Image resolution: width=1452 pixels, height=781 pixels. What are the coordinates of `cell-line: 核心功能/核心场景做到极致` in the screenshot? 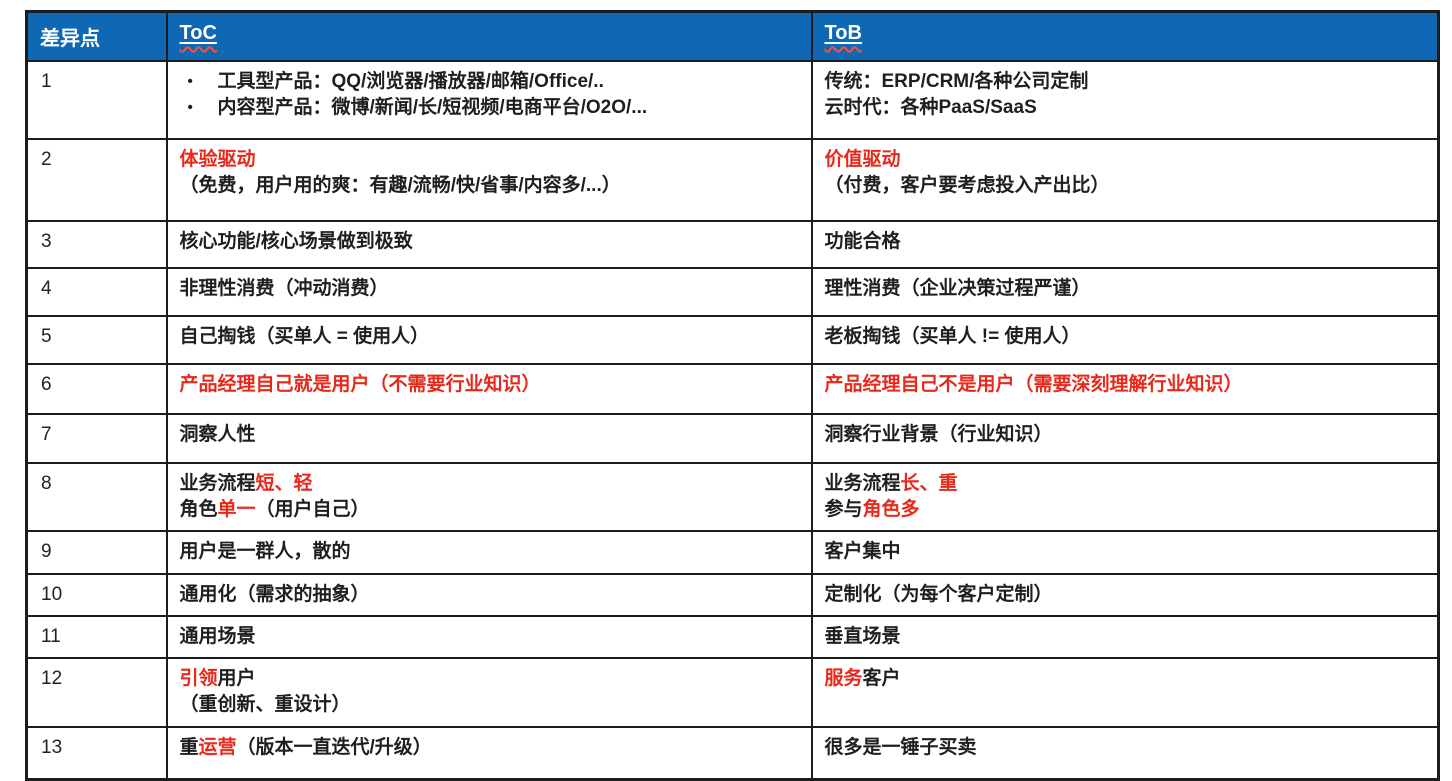 It's located at (489, 242).